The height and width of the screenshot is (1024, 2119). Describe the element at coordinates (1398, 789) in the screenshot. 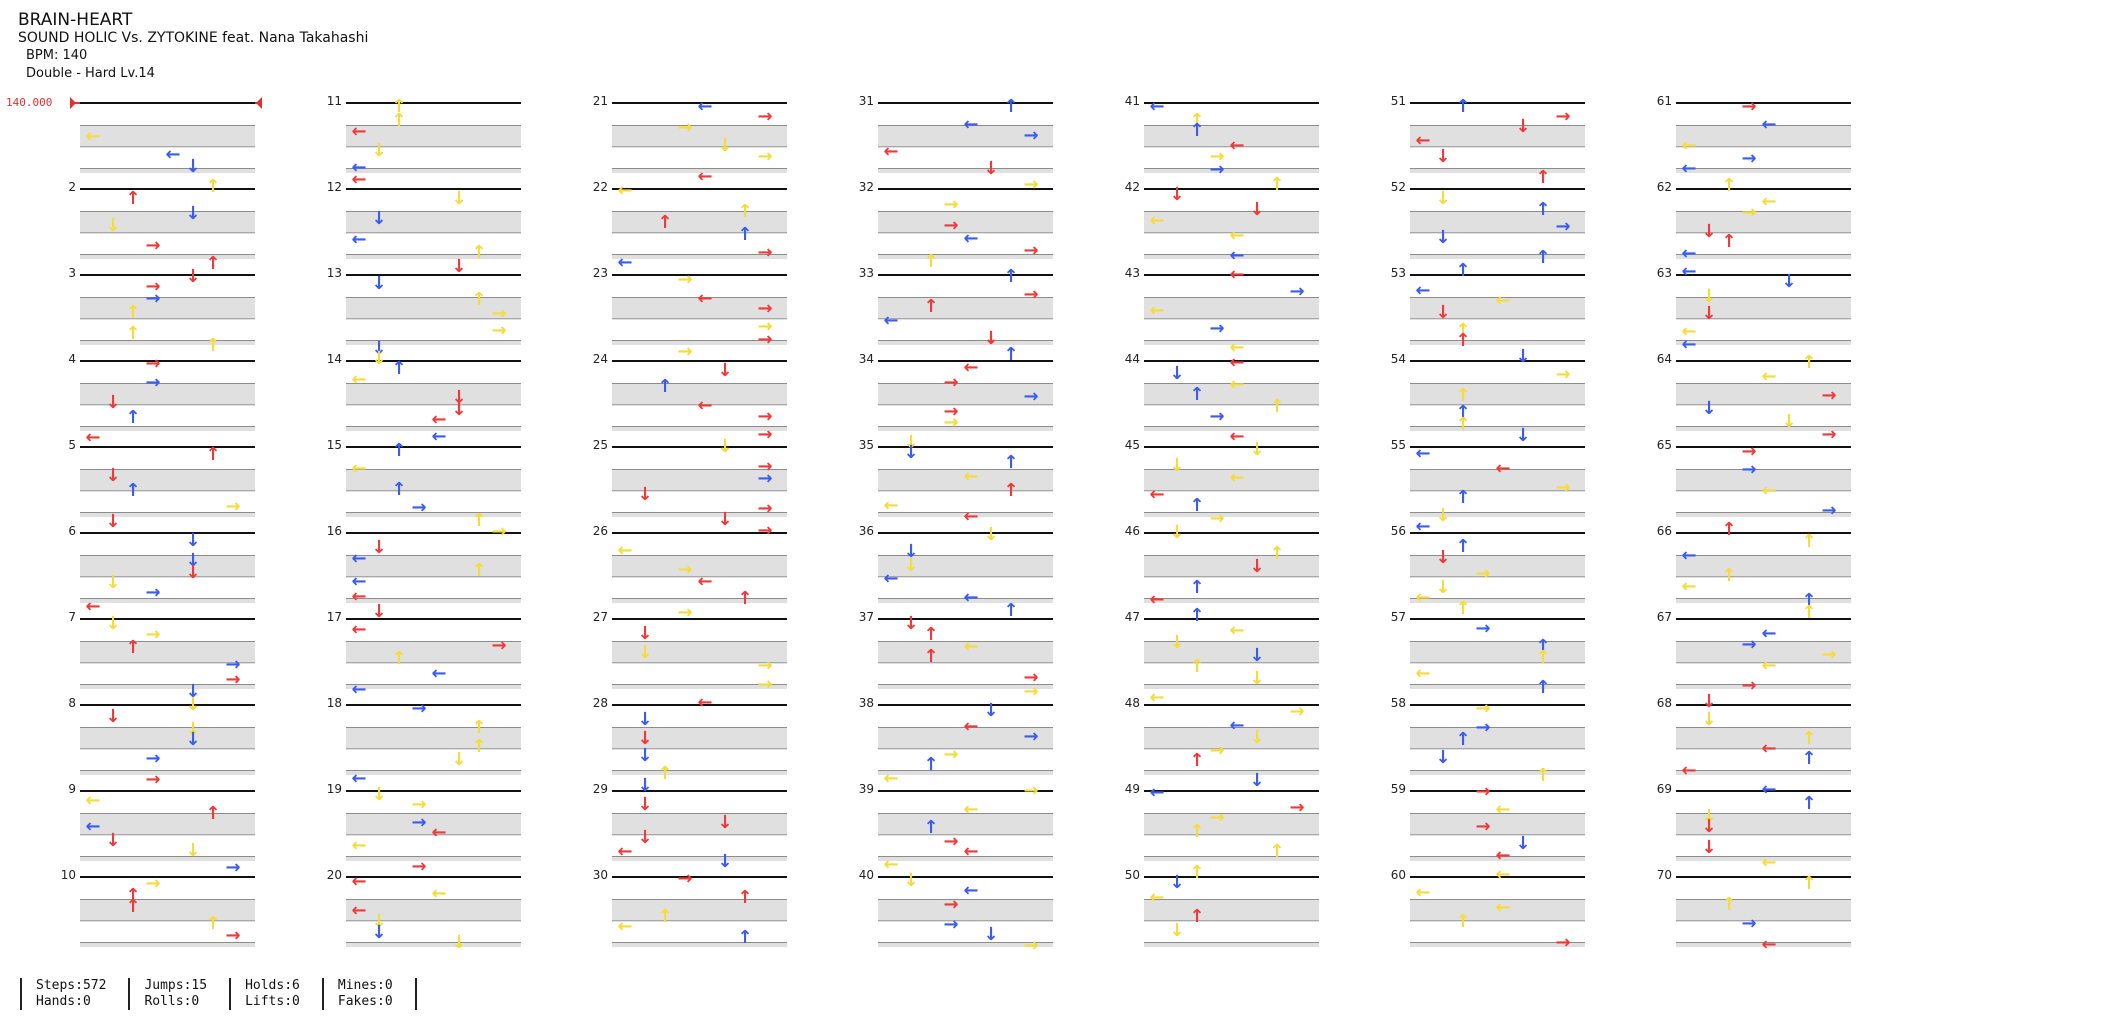

I see `measure-number: 59` at that location.